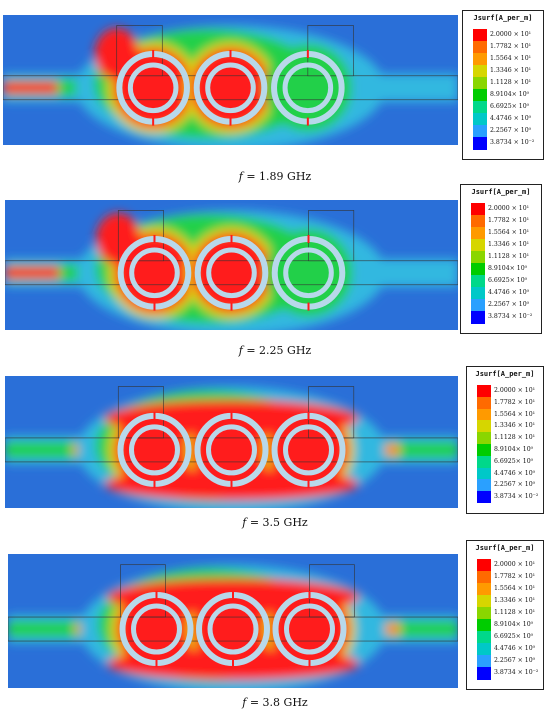 The width and height of the screenshot is (550, 716). What do you see at coordinates (509, 256) in the screenshot?
I see `colorbar-tick-label: 1.1128 × 10¹` at bounding box center [509, 256].